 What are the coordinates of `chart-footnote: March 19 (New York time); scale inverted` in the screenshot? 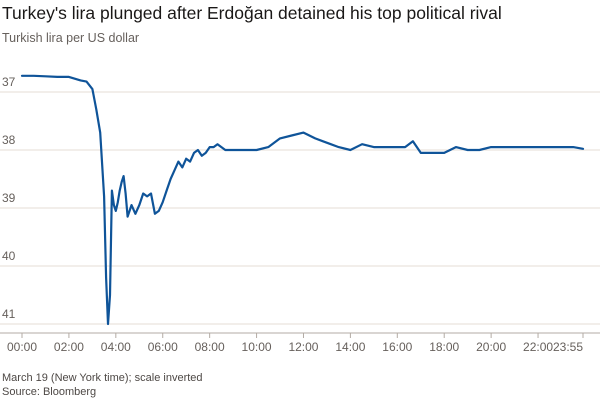 It's located at (102, 378).